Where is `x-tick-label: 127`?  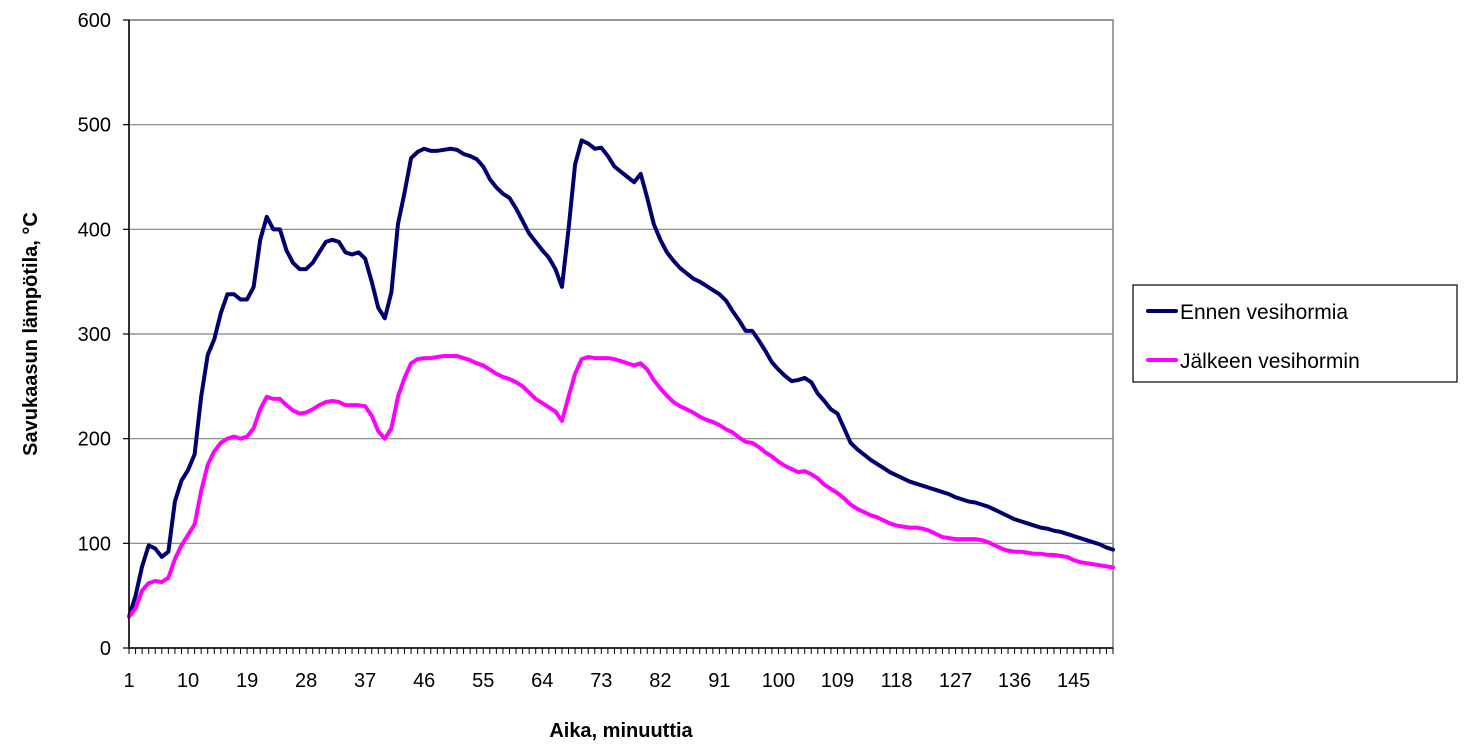 x-tick-label: 127 is located at coordinates (955, 681).